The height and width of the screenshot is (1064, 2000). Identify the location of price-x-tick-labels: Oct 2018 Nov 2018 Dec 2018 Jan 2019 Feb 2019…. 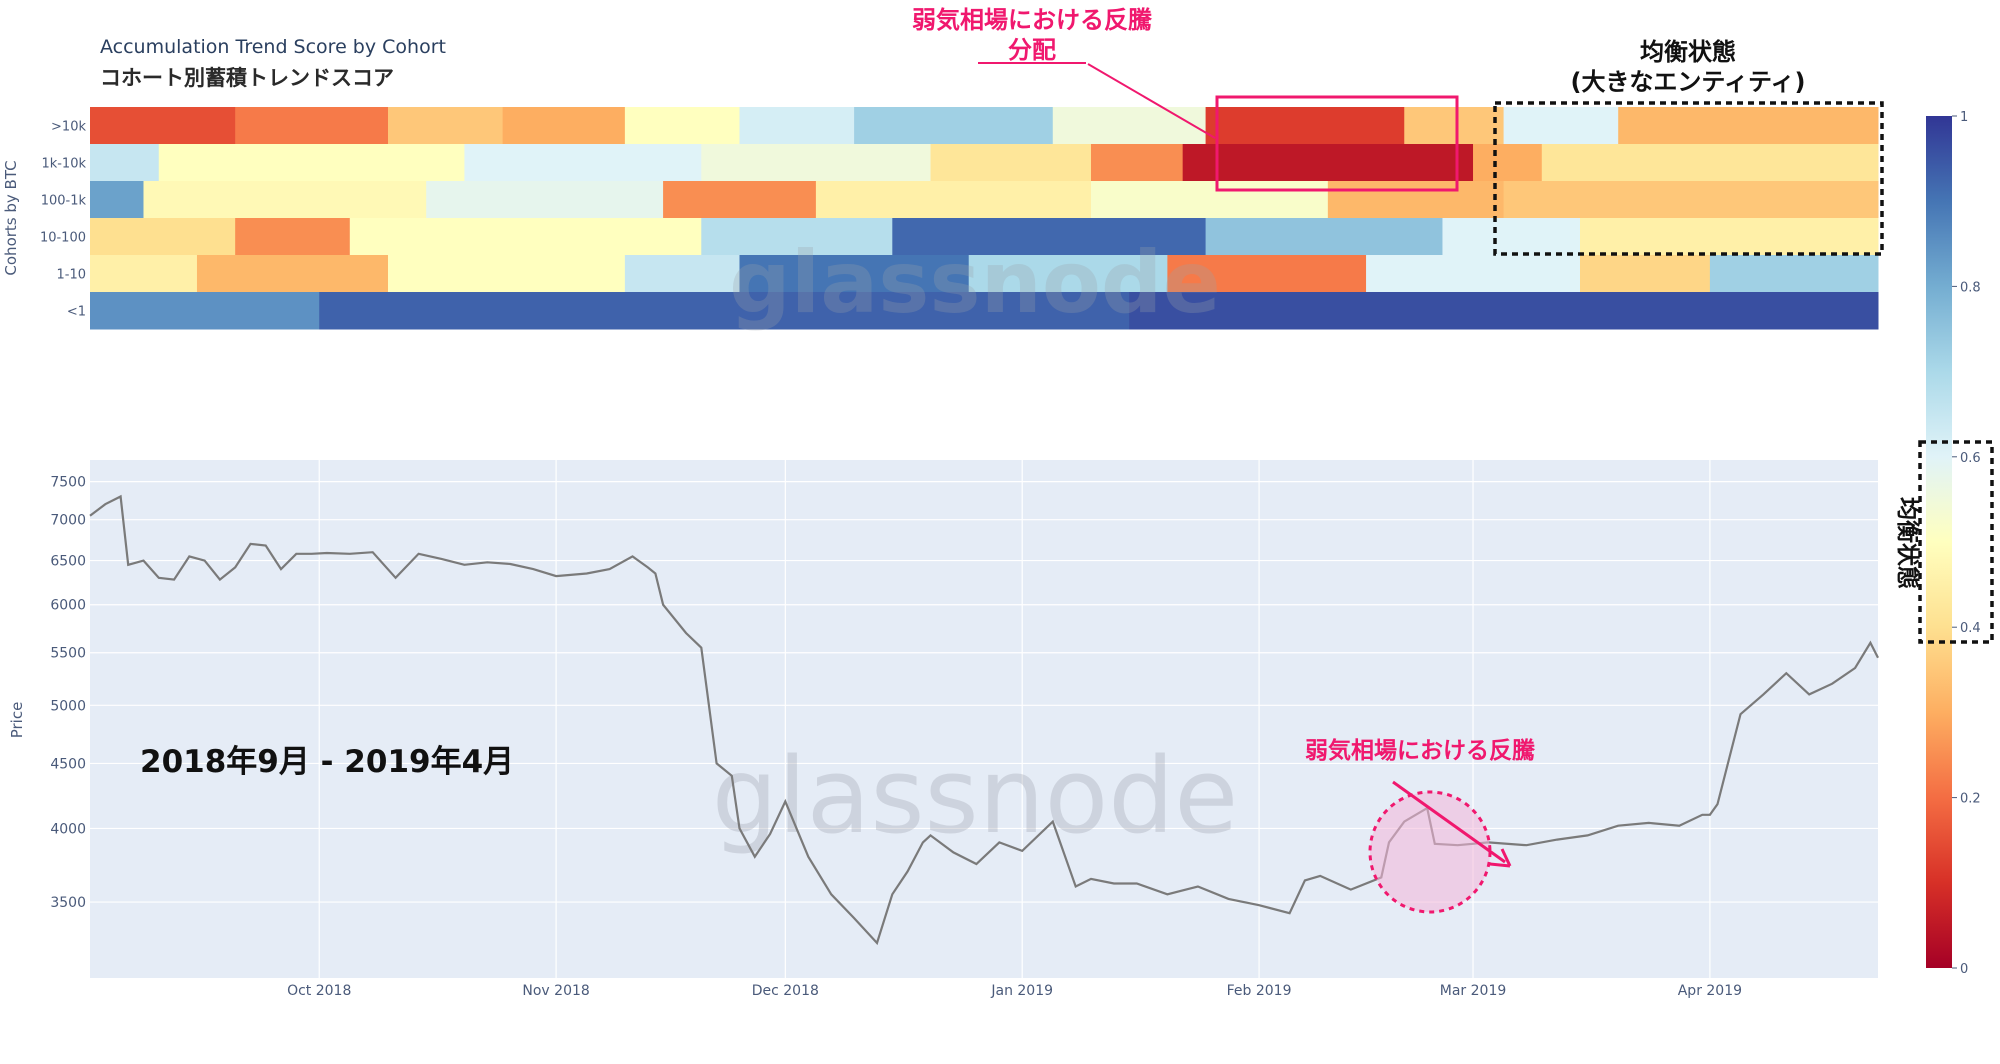
(1014, 991).